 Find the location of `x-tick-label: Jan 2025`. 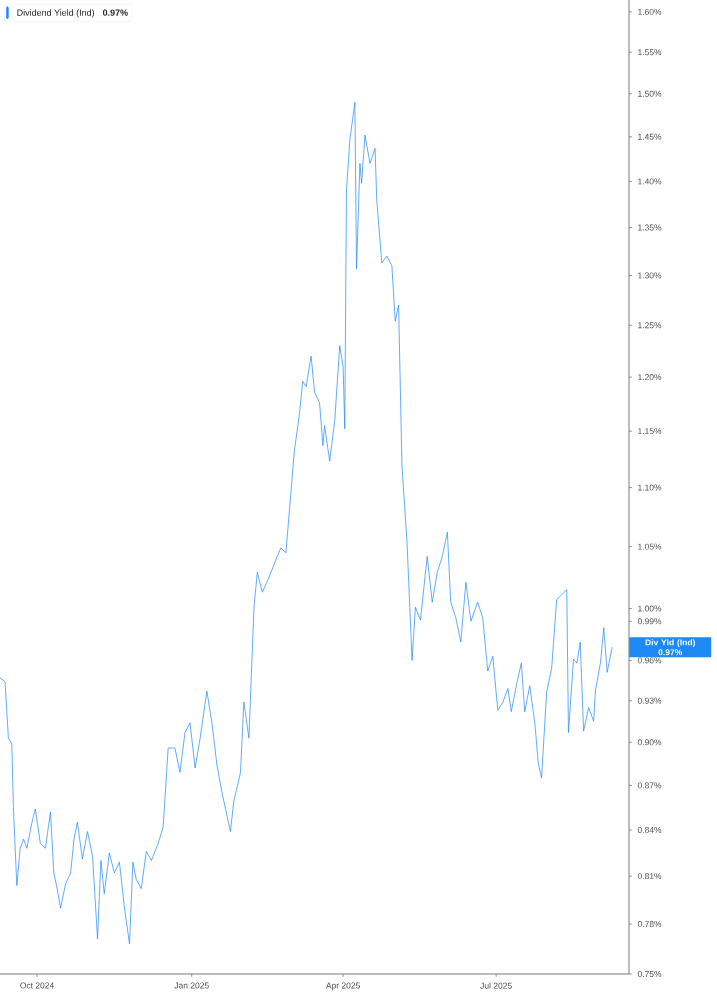

x-tick-label: Jan 2025 is located at coordinates (191, 985).